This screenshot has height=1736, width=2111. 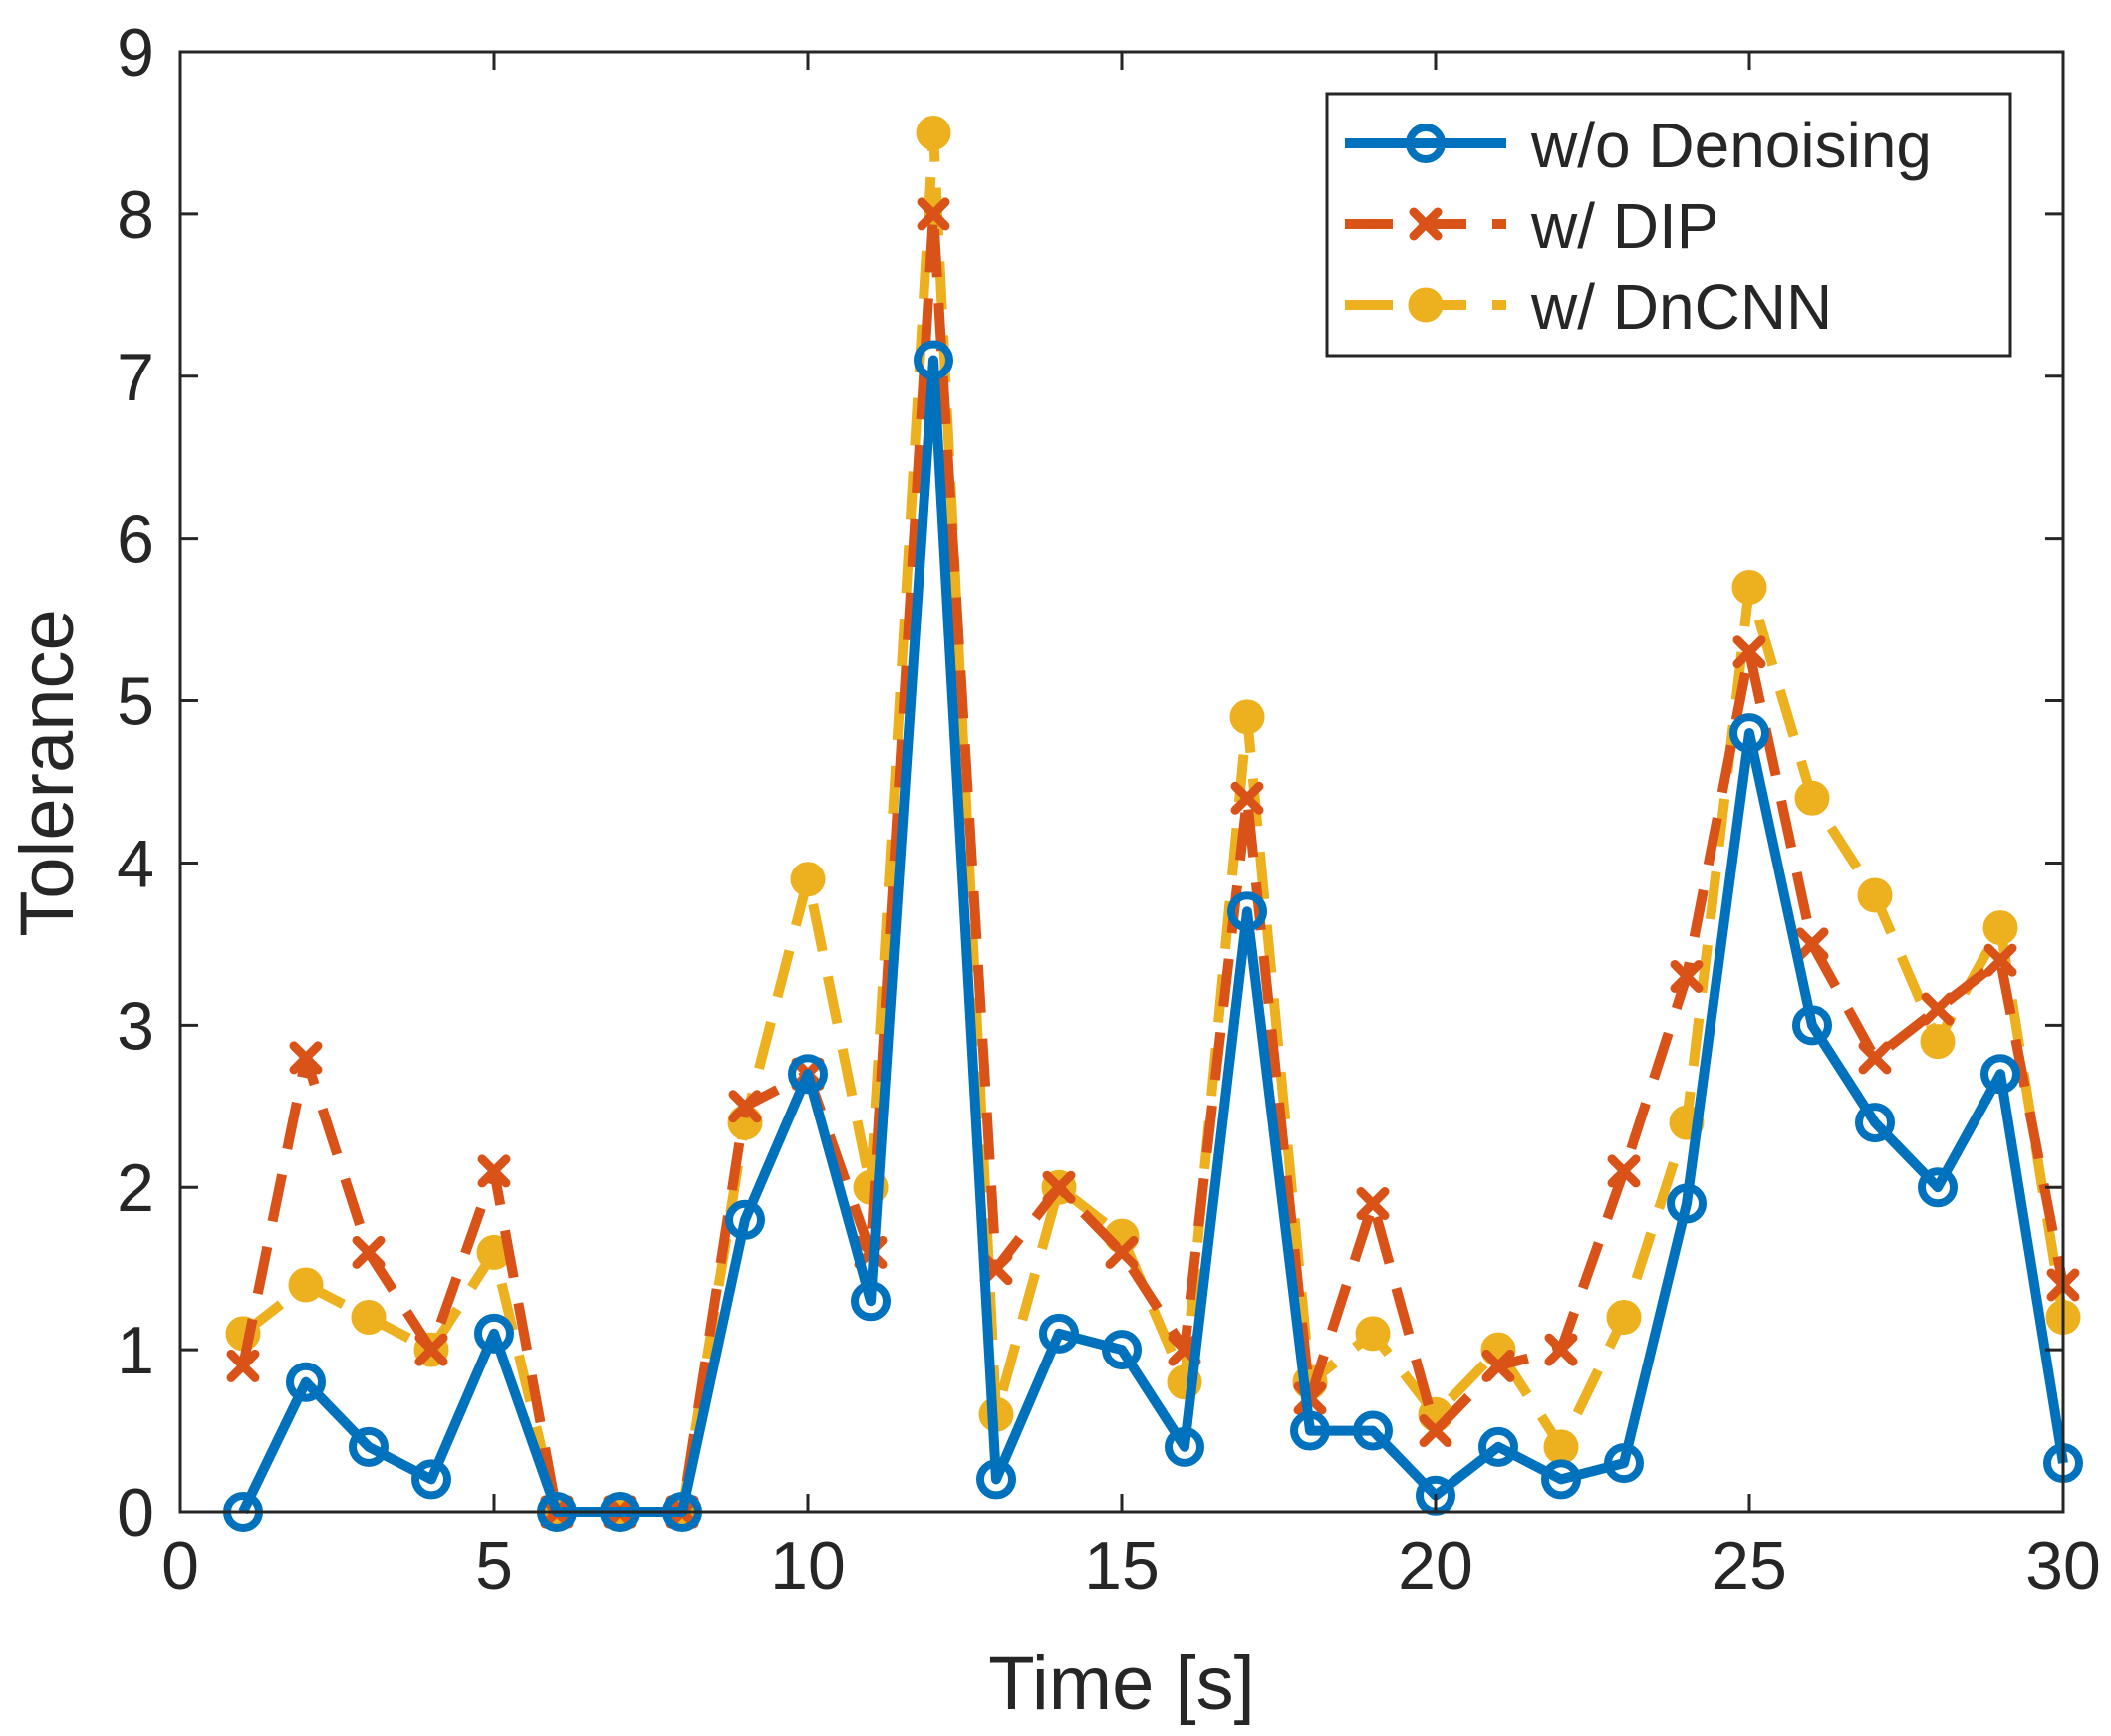 I want to click on x-tick-label: 25, so click(x=1749, y=1566).